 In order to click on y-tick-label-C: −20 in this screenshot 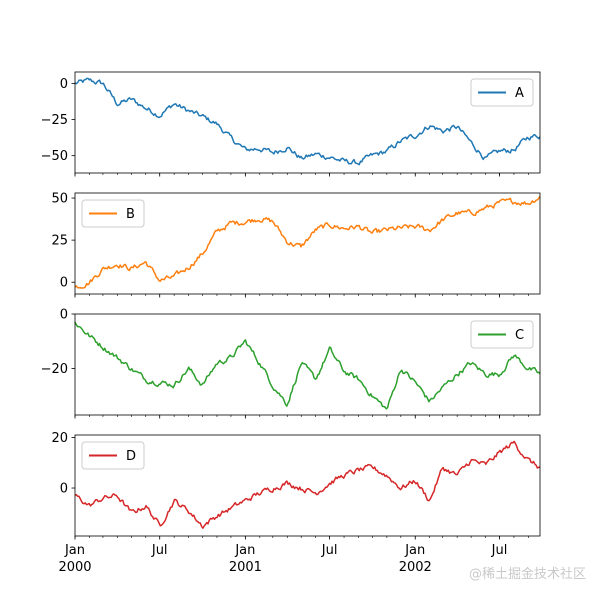, I will do `click(54, 369)`.